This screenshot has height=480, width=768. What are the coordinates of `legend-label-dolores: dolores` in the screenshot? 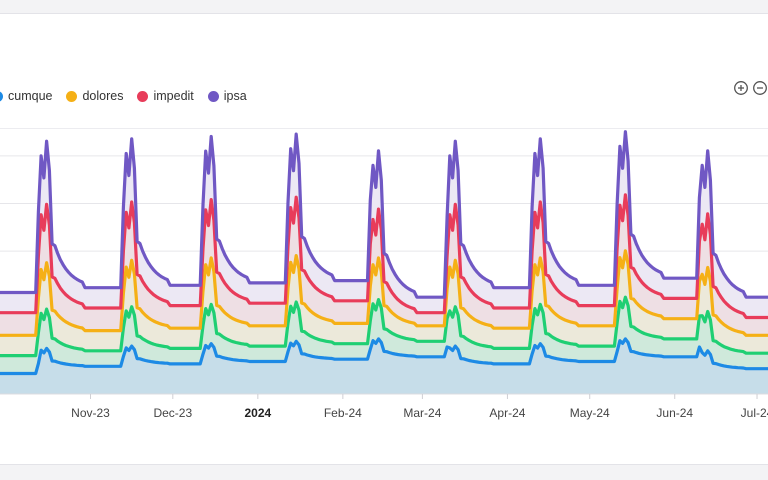 It's located at (103, 96).